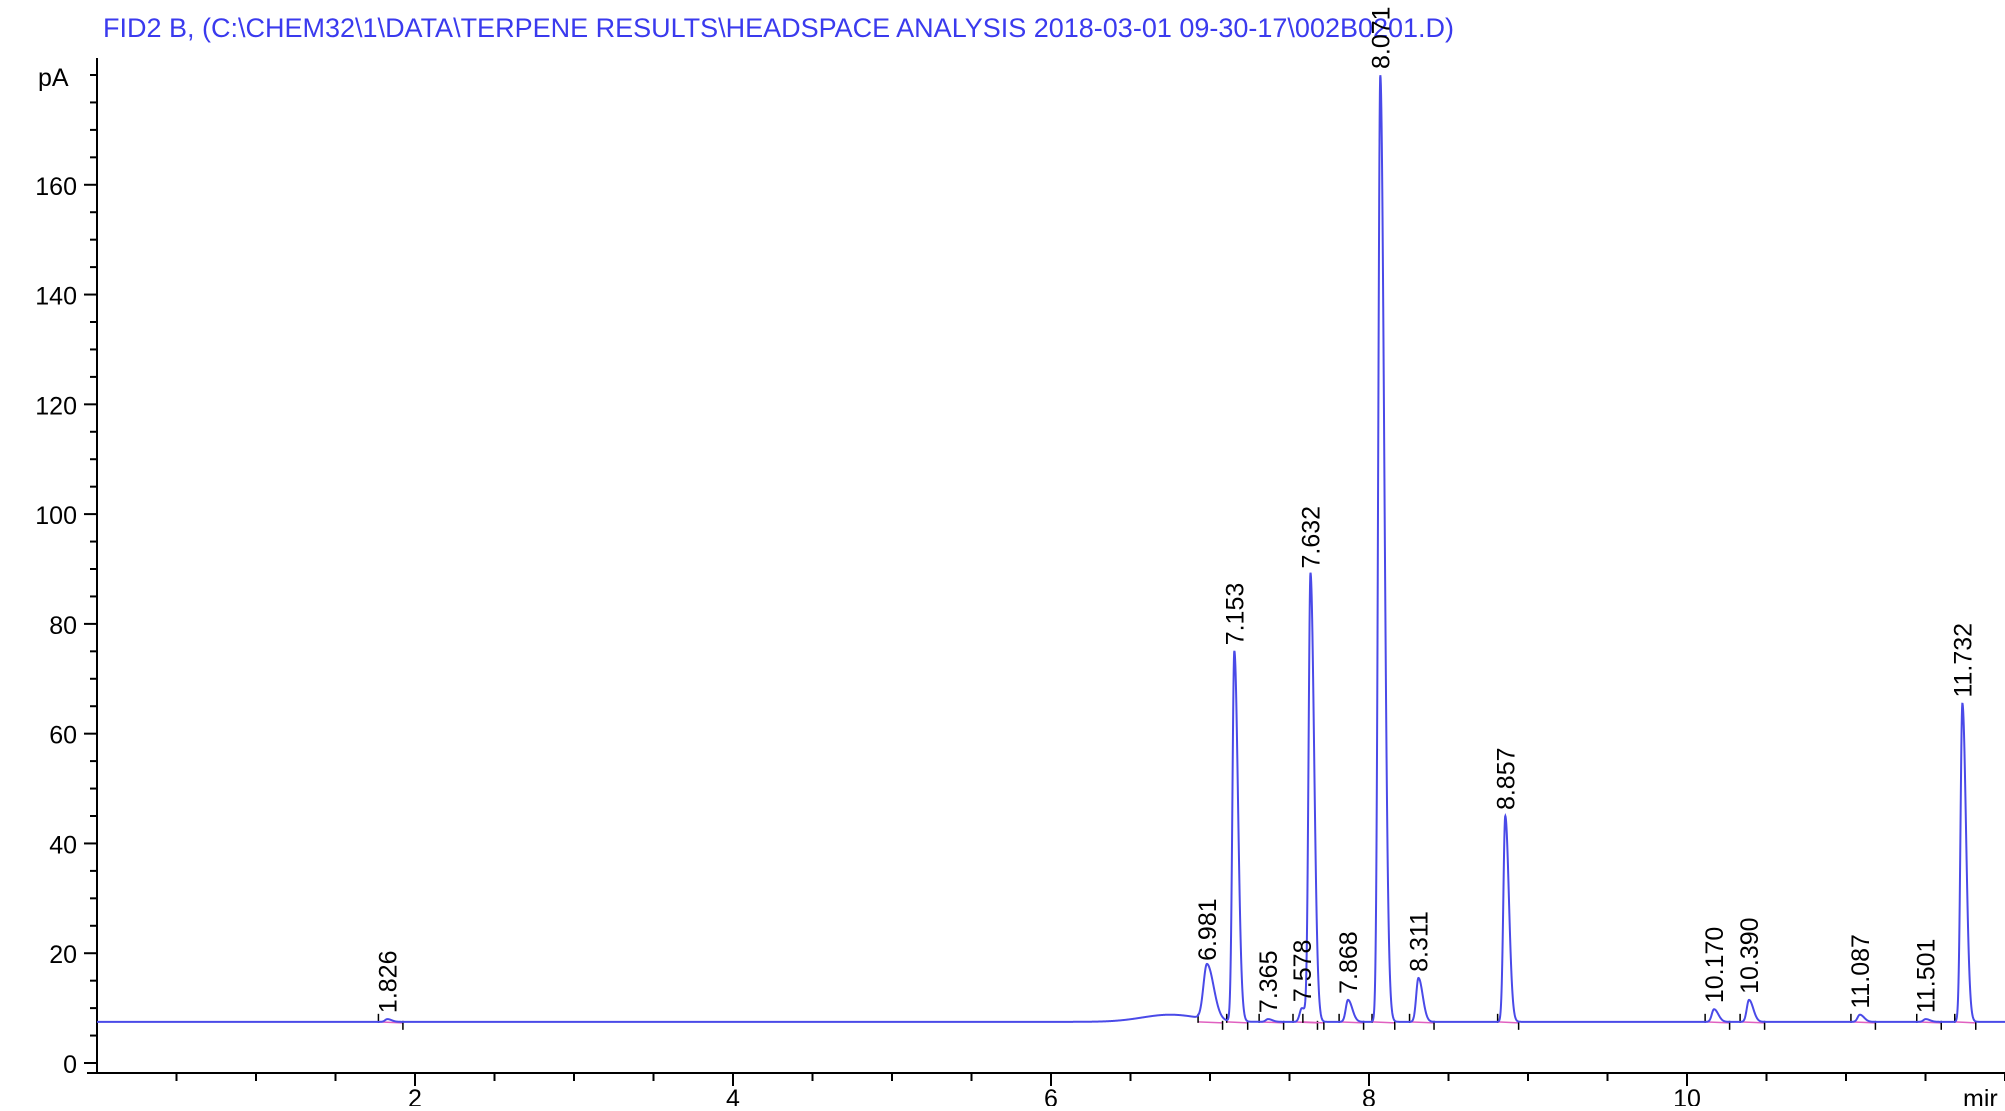 The height and width of the screenshot is (1111, 2005). Describe the element at coordinates (53, 78) in the screenshot. I see `y-axis-label: pA` at that location.